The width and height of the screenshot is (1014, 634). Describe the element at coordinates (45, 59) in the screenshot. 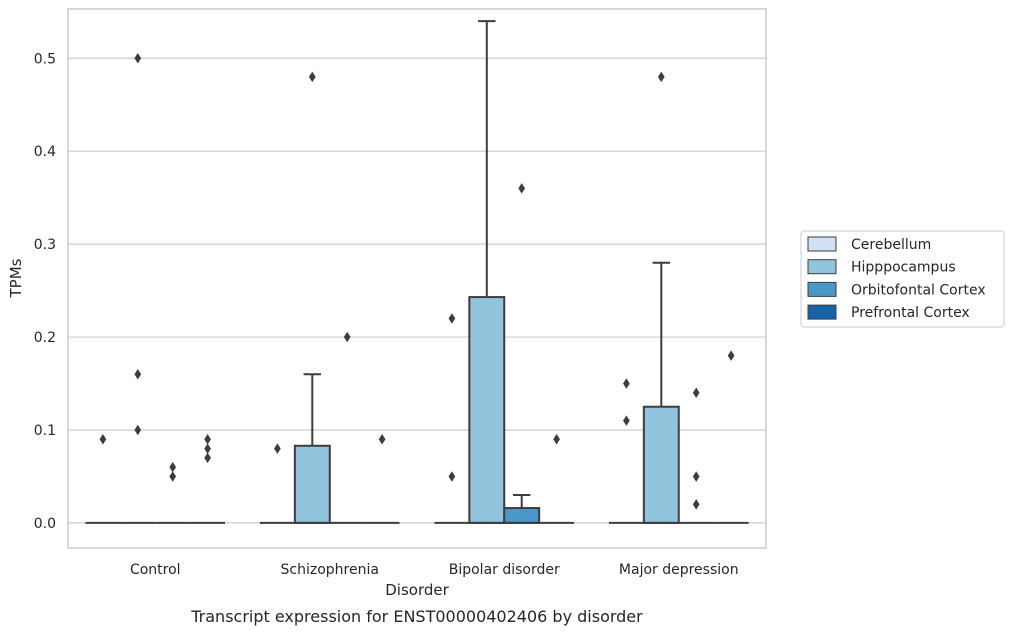

I see `y-tick-label: 0.5` at that location.